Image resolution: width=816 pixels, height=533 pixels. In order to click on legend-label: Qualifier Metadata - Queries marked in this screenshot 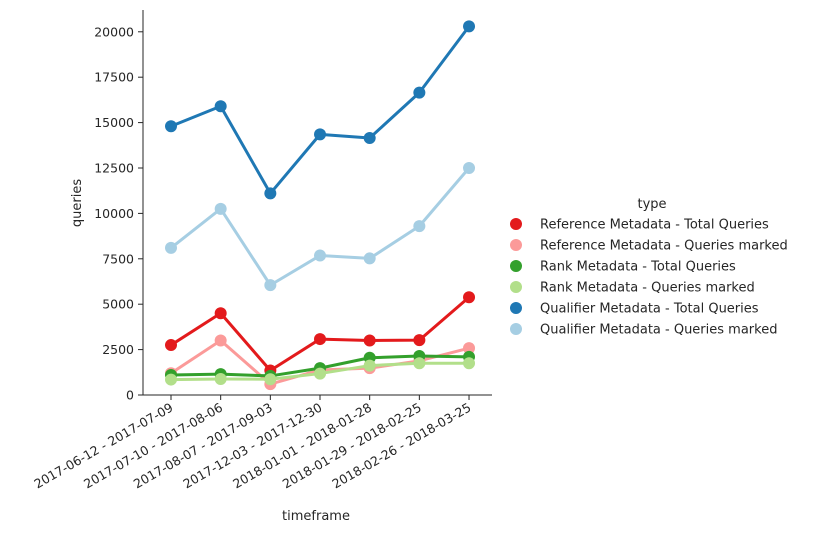, I will do `click(658, 330)`.